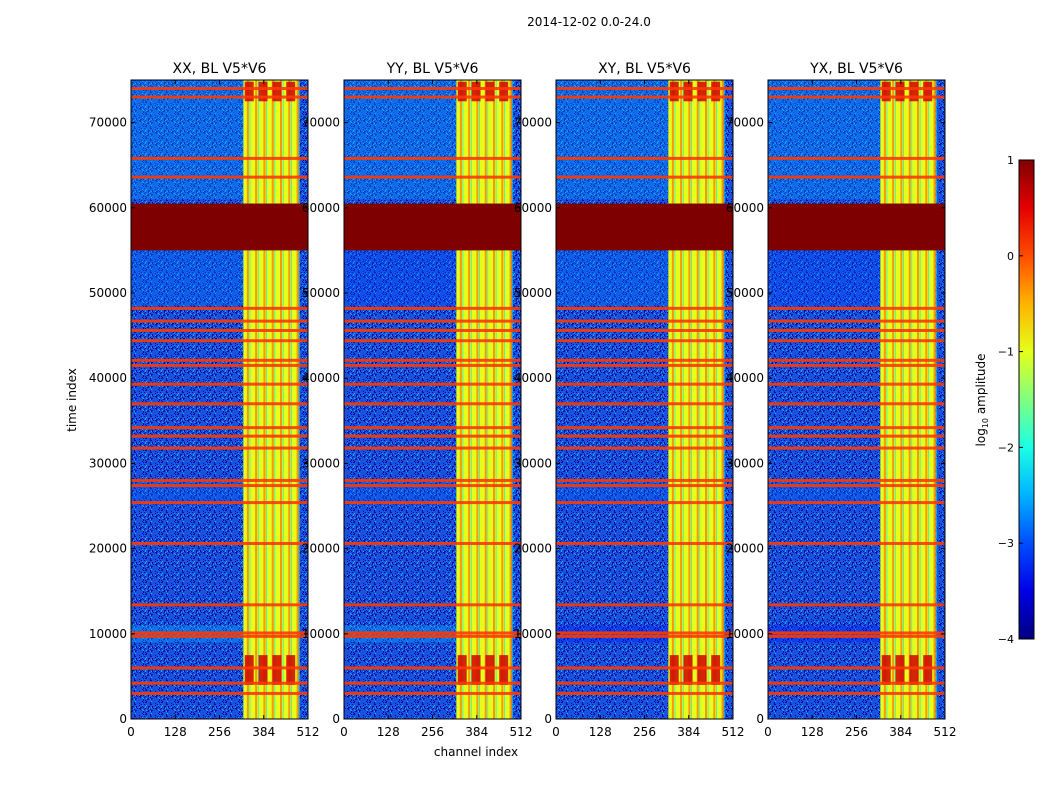  Describe the element at coordinates (556, 732) in the screenshot. I see `x-tick-label: 0` at that location.